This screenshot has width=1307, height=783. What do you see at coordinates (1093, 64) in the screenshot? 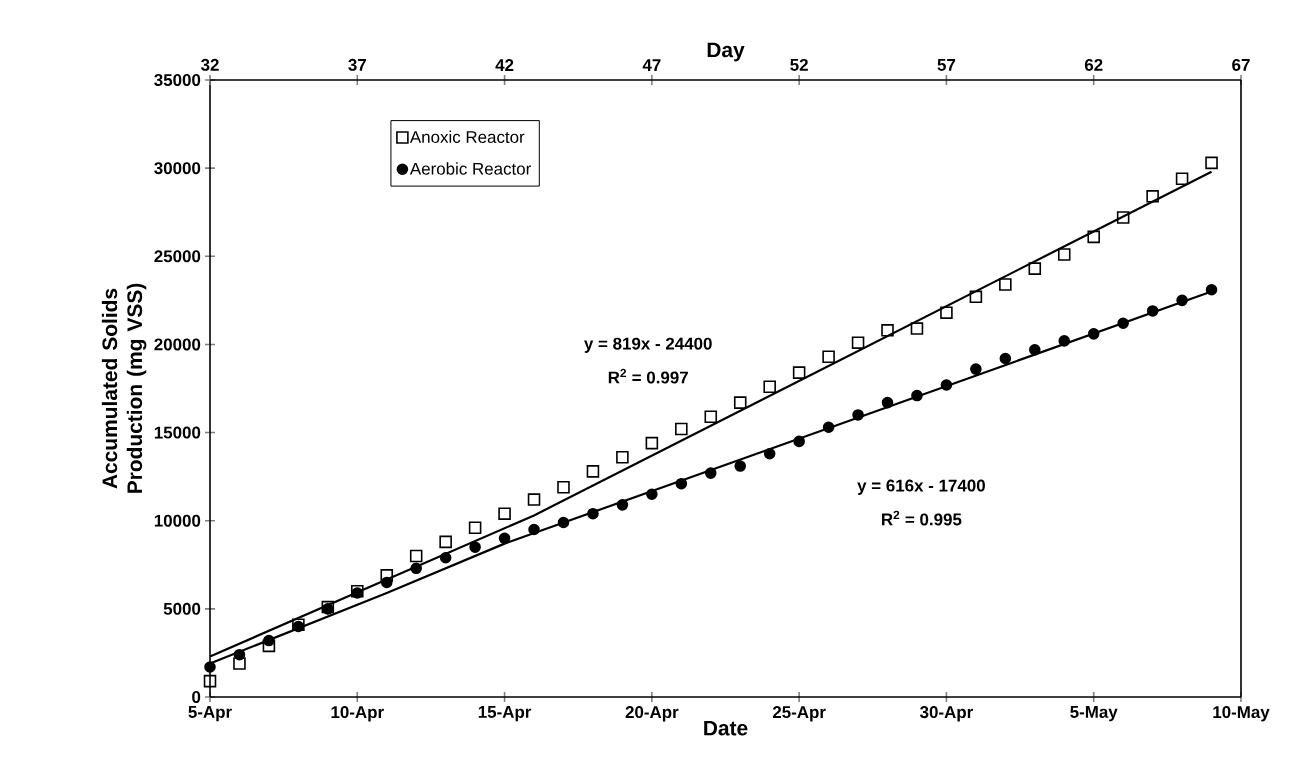
I see `x2-tick-label: 62` at bounding box center [1093, 64].